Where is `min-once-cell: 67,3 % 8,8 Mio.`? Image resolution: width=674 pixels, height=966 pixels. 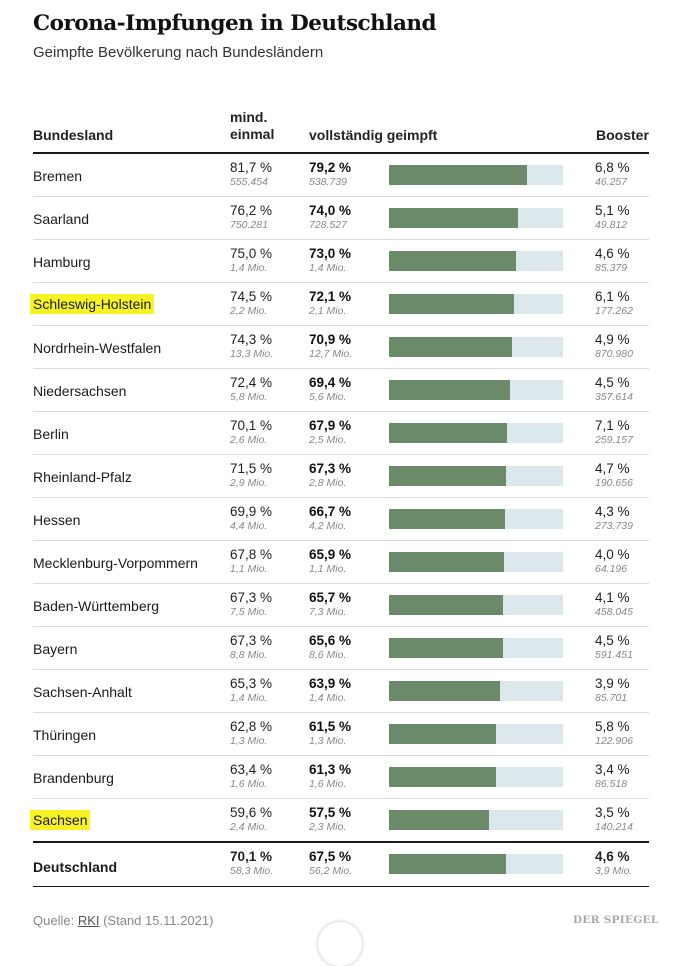
min-once-cell: 67,3 % 8,8 Mio. is located at coordinates (251, 647).